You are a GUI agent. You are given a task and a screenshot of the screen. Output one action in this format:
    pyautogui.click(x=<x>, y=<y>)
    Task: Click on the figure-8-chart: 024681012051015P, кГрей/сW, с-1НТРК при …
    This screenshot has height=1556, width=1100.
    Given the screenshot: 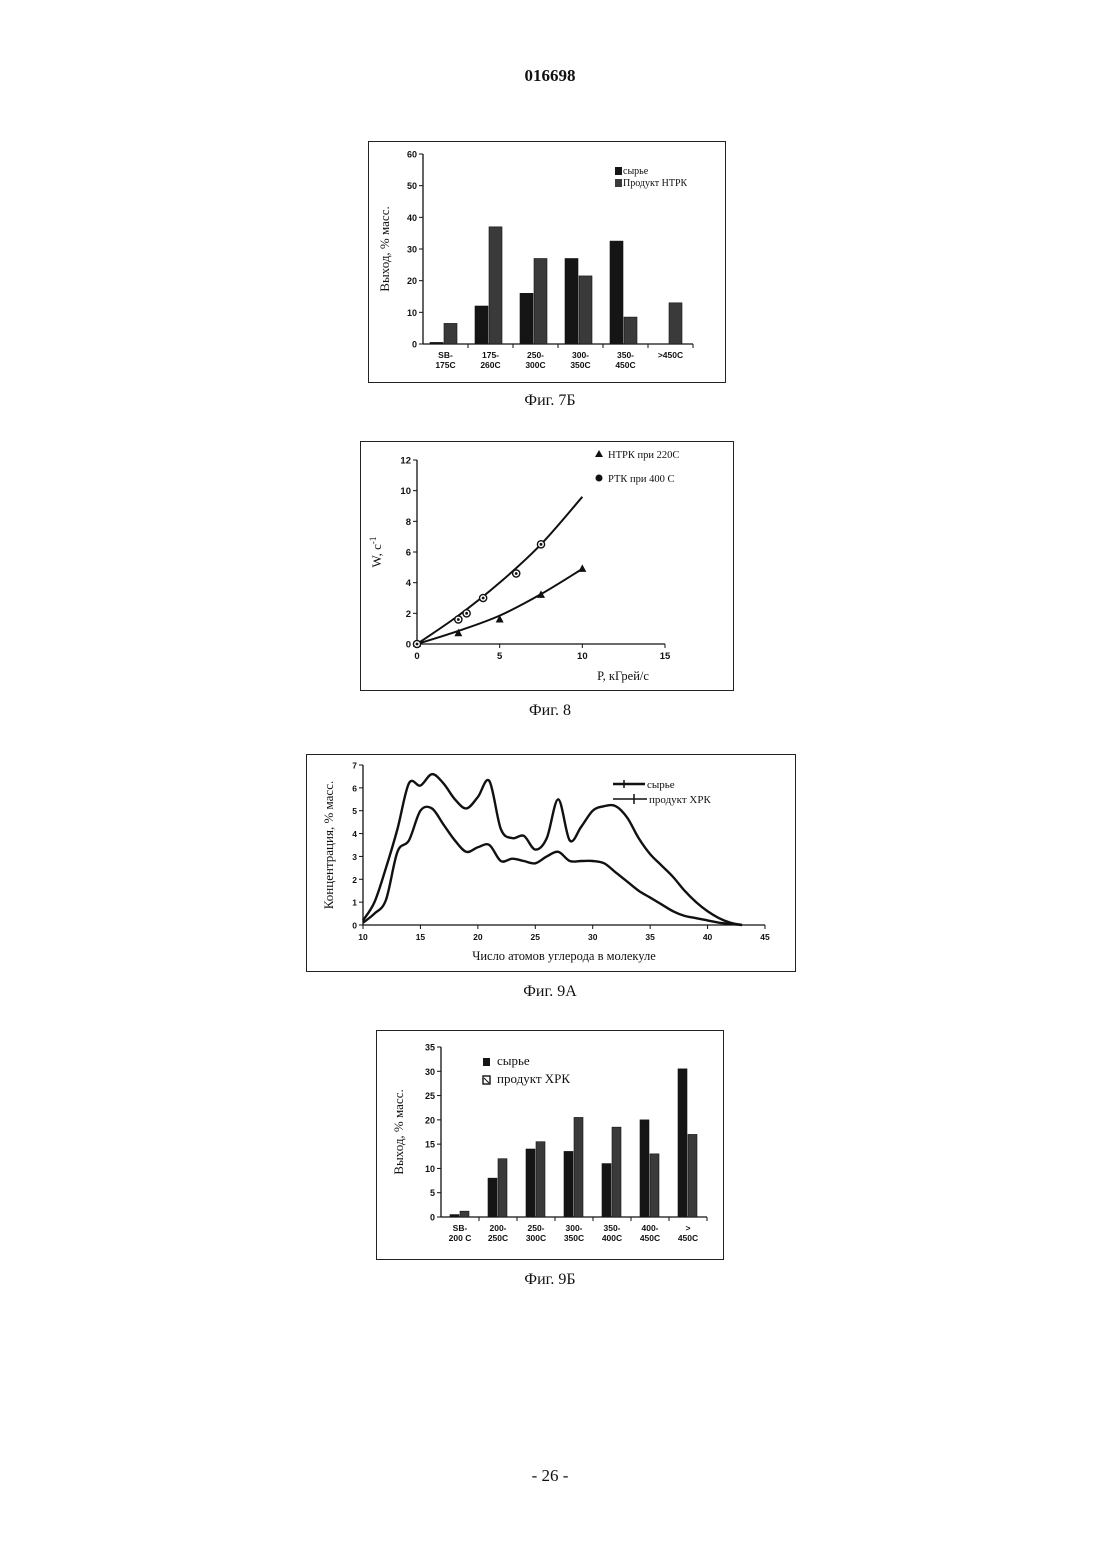 What is the action you would take?
    pyautogui.click(x=547, y=566)
    